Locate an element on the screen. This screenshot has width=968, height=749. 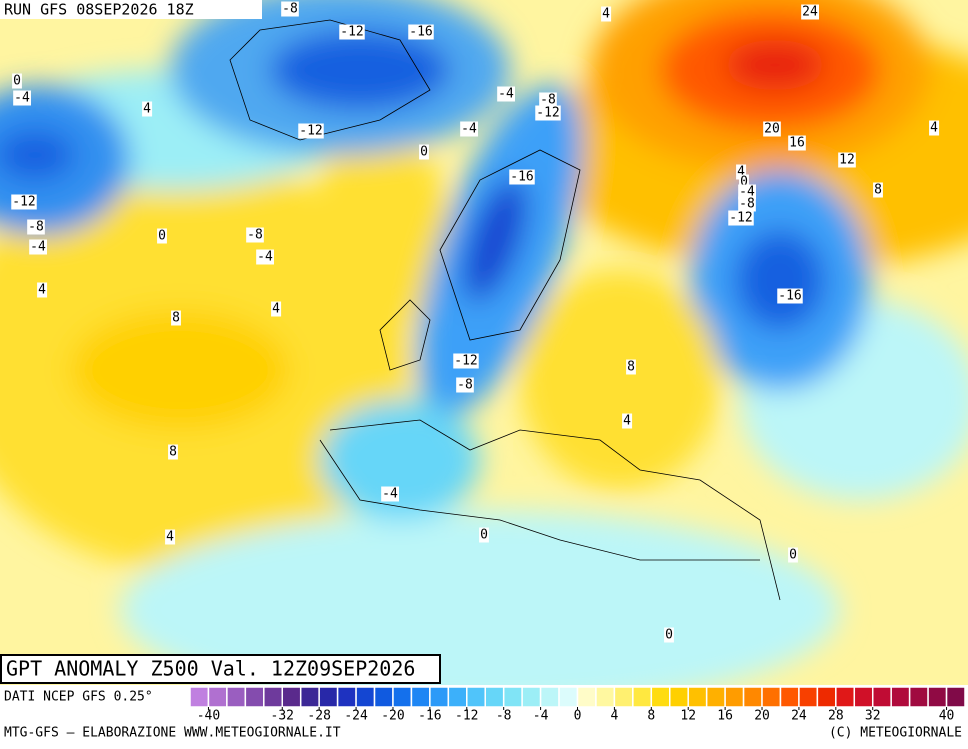
colorbar-tick-label: 32 is located at coordinates (873, 716).